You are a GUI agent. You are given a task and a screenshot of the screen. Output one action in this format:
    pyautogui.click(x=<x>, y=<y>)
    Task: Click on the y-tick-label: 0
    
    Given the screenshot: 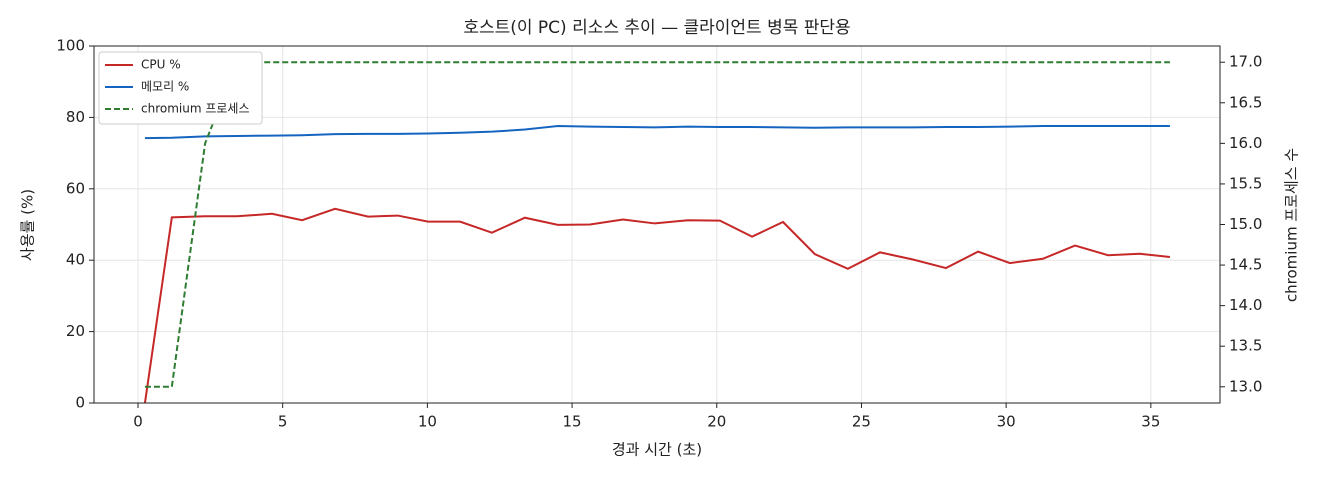 What is the action you would take?
    pyautogui.click(x=80, y=403)
    